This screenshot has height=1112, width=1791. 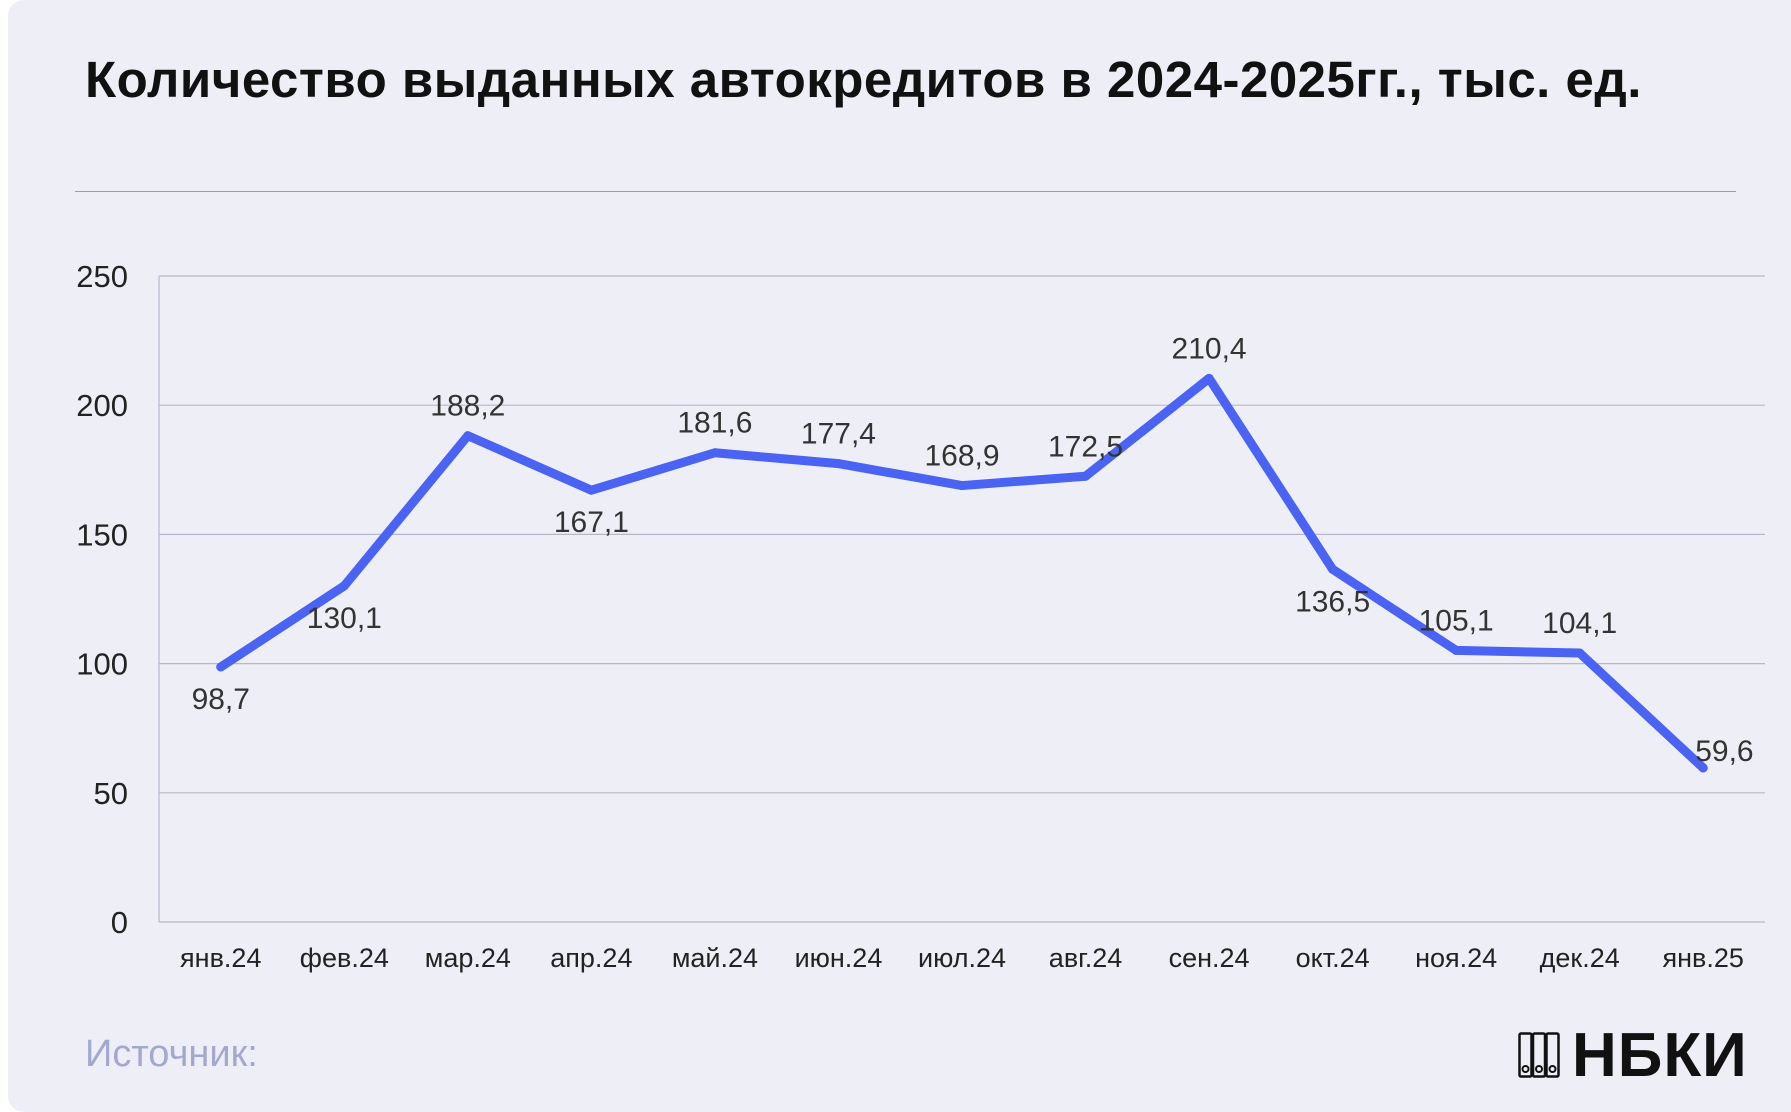 What do you see at coordinates (102, 276) in the screenshot?
I see `y-tick-label-250: 250` at bounding box center [102, 276].